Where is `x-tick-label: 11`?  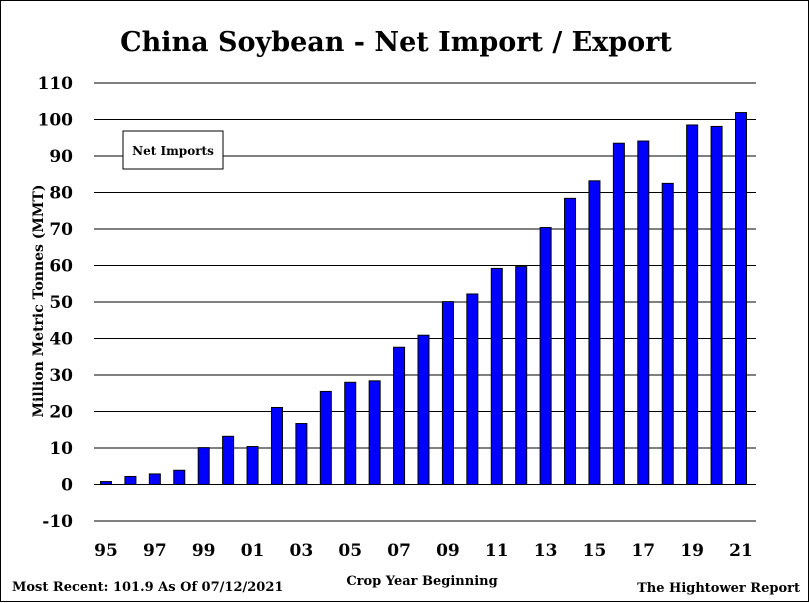 x-tick-label: 11 is located at coordinates (497, 551).